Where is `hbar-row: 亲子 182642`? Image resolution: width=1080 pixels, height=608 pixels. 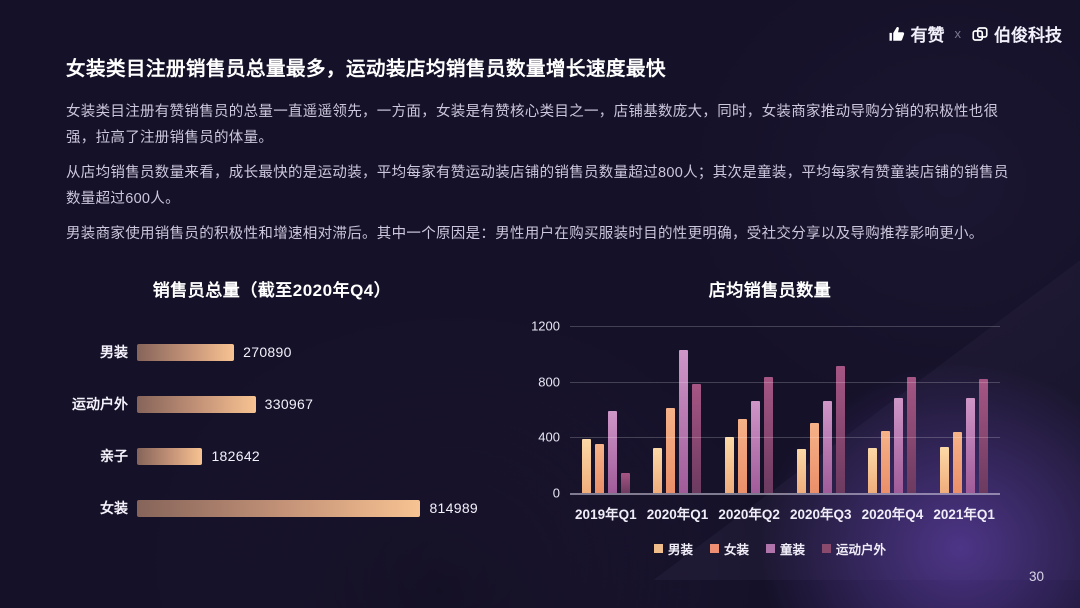
hbar-row: 亲子 182642 is located at coordinates (272, 456).